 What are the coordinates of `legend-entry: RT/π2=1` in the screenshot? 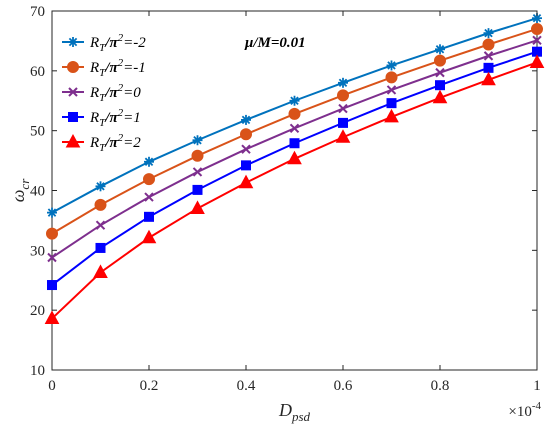 It's located at (101, 118).